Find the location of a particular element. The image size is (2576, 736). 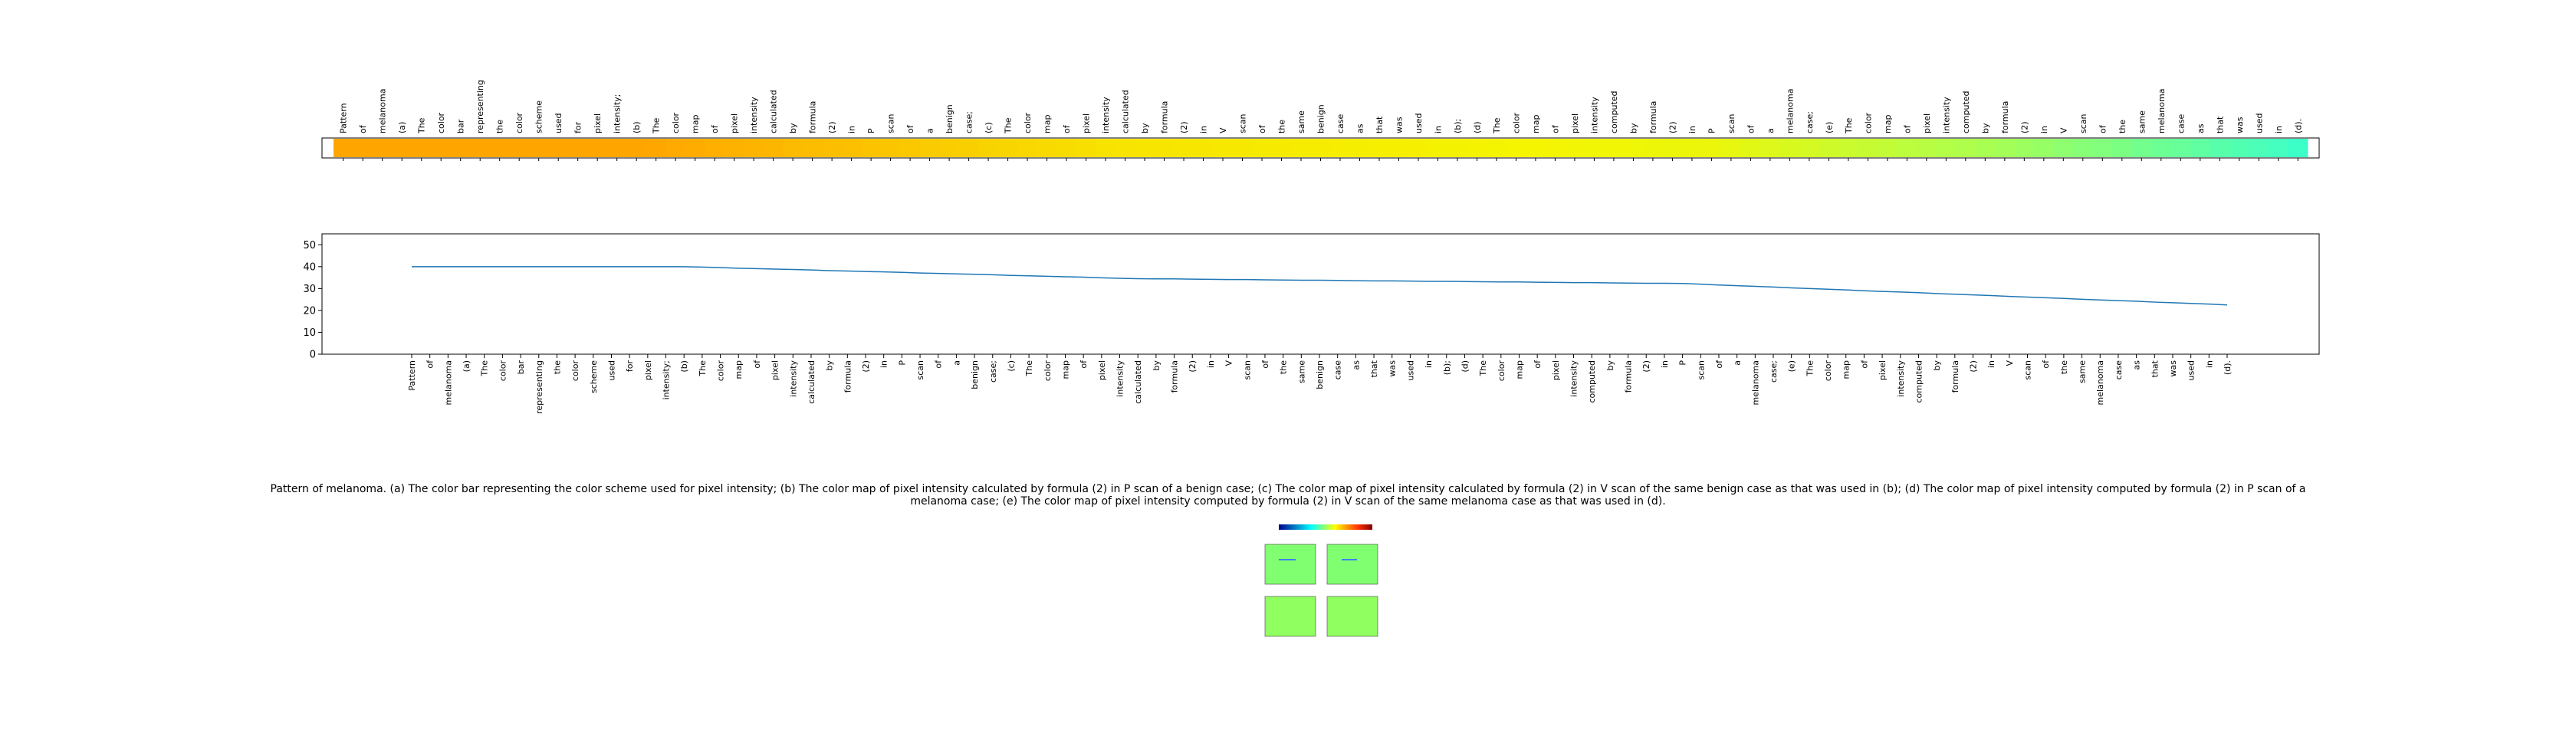

x-tick-label: (e) is located at coordinates (1792, 366).